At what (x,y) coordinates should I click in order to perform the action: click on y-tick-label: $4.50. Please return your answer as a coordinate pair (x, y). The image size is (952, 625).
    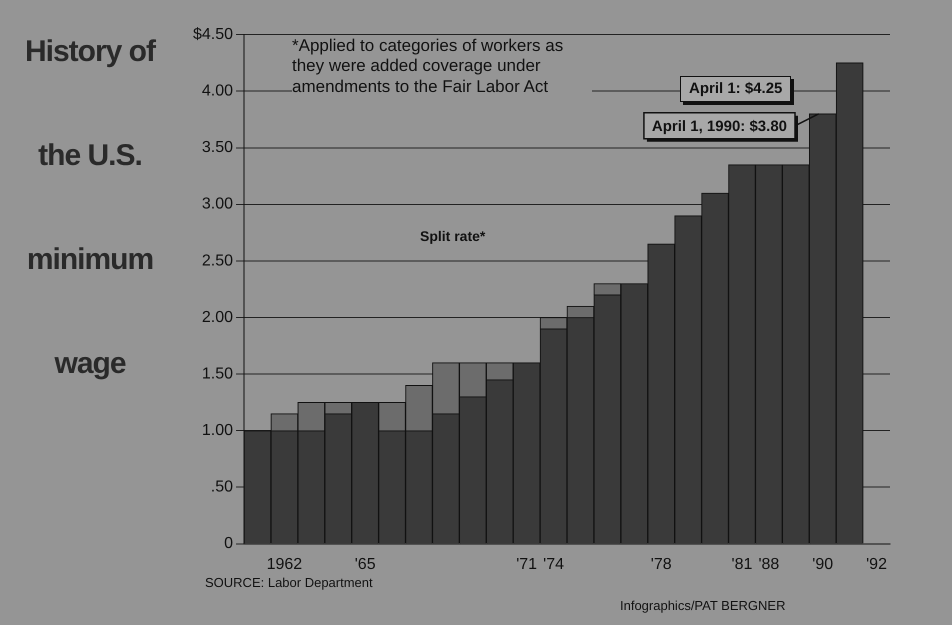
    Looking at the image, I should click on (213, 35).